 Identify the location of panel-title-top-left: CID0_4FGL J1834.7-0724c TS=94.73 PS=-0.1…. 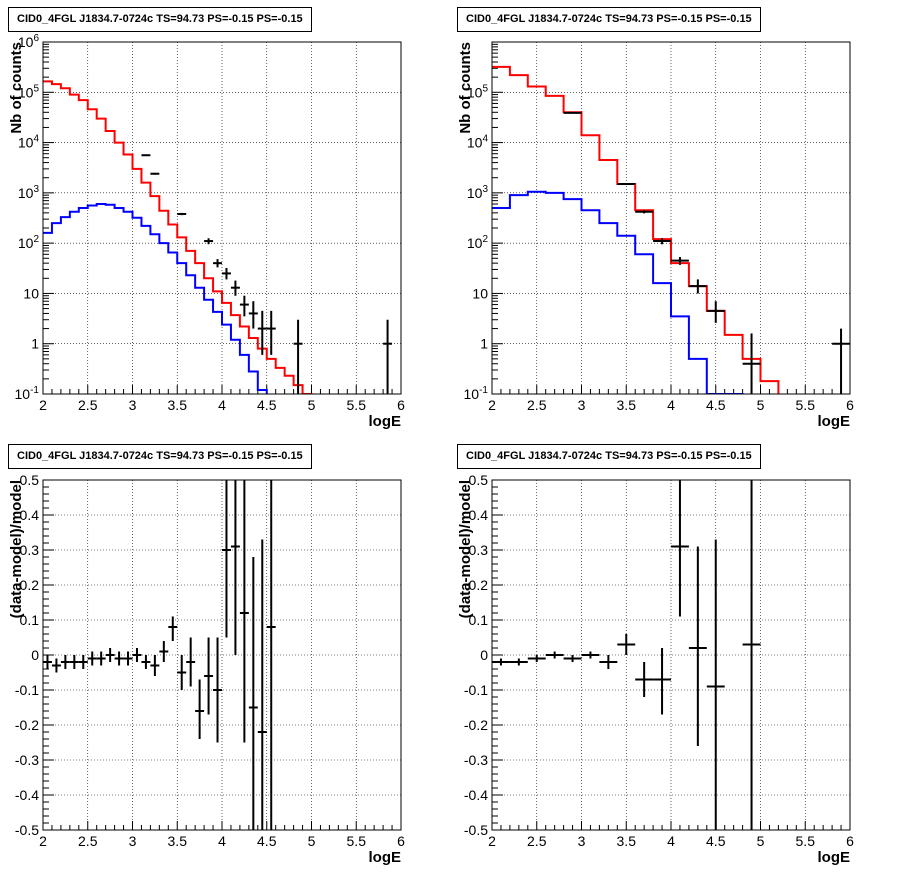
(160, 19).